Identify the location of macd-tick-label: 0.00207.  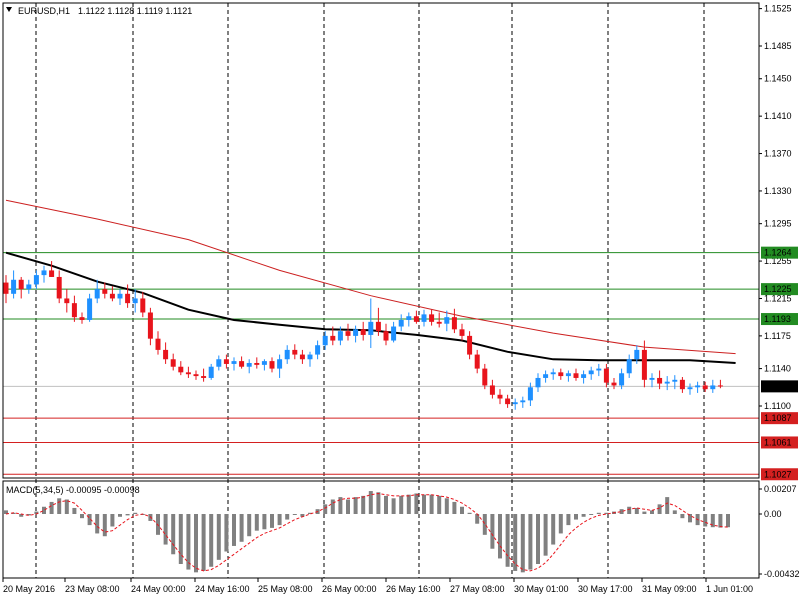
(780, 489).